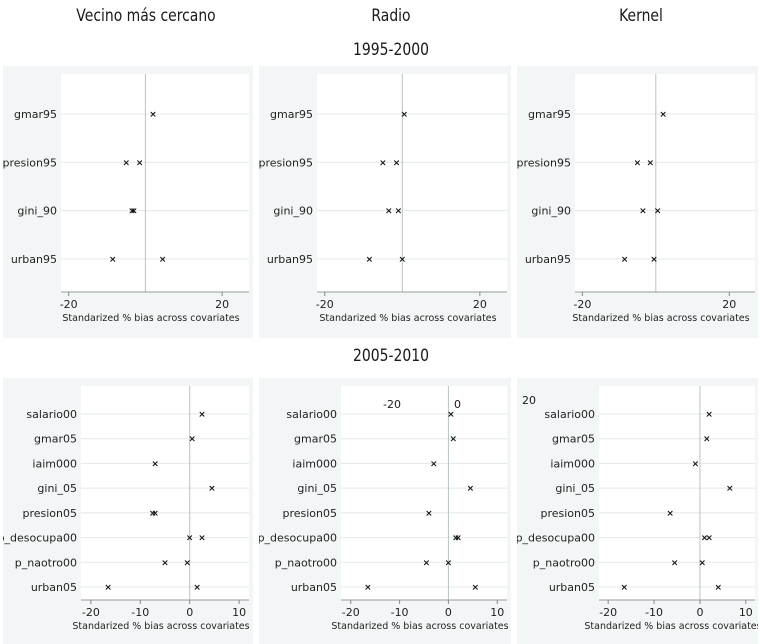 This screenshot has height=644, width=761. I want to click on column-title-nearest-neighbor: Vecino más cercano, so click(146, 16).